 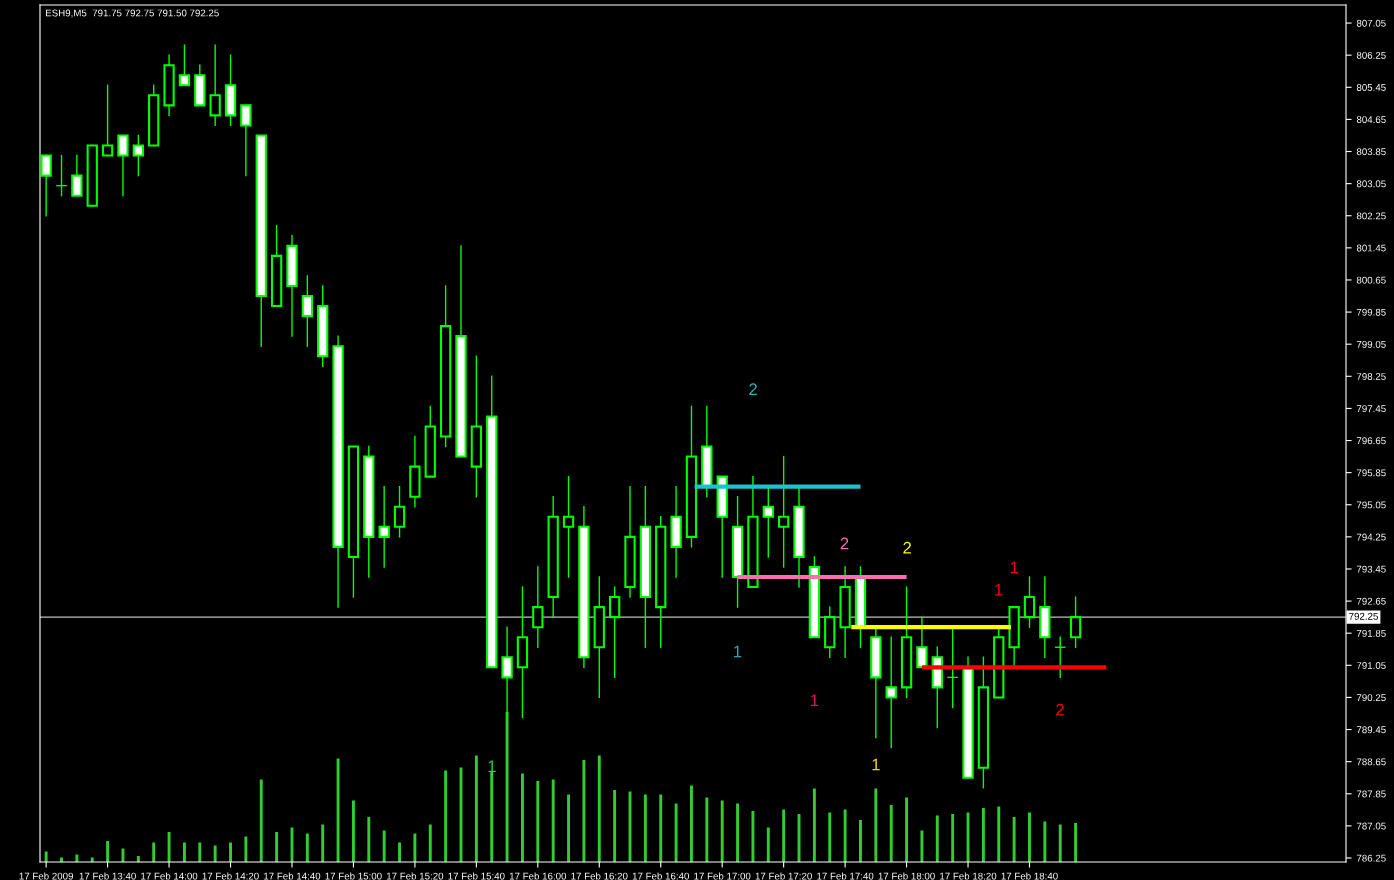 I want to click on x-tick-label: 17 Feb 16:20, so click(x=599, y=876).